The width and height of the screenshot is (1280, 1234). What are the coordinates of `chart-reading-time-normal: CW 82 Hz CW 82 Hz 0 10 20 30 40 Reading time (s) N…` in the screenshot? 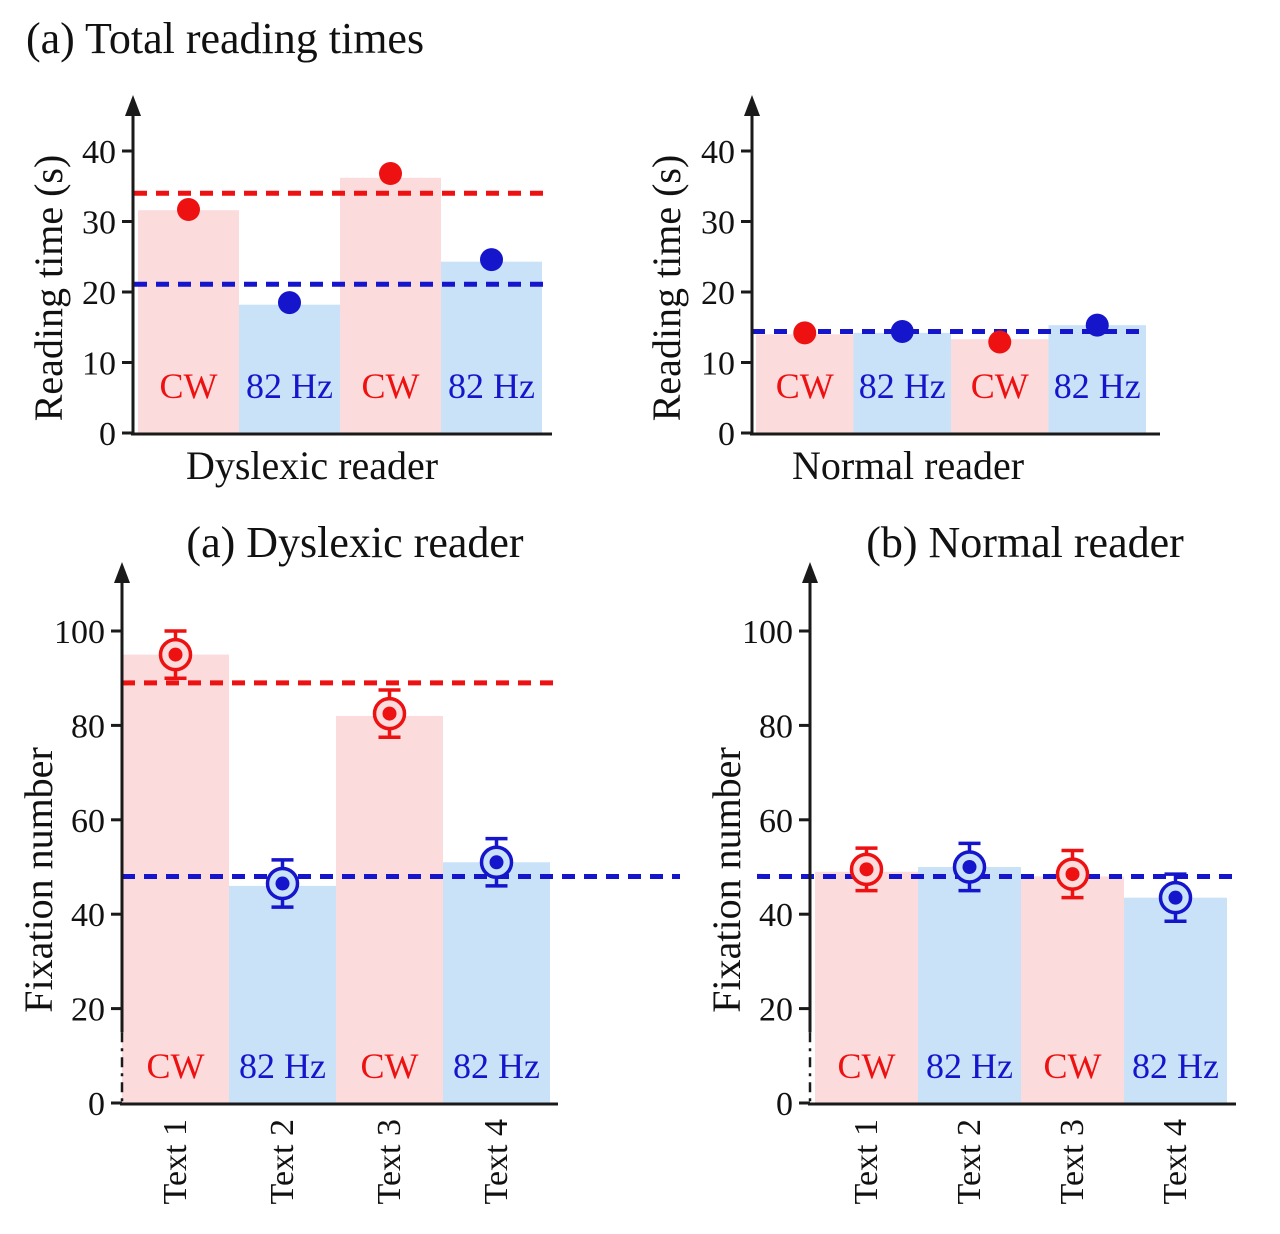 It's located at (902, 291).